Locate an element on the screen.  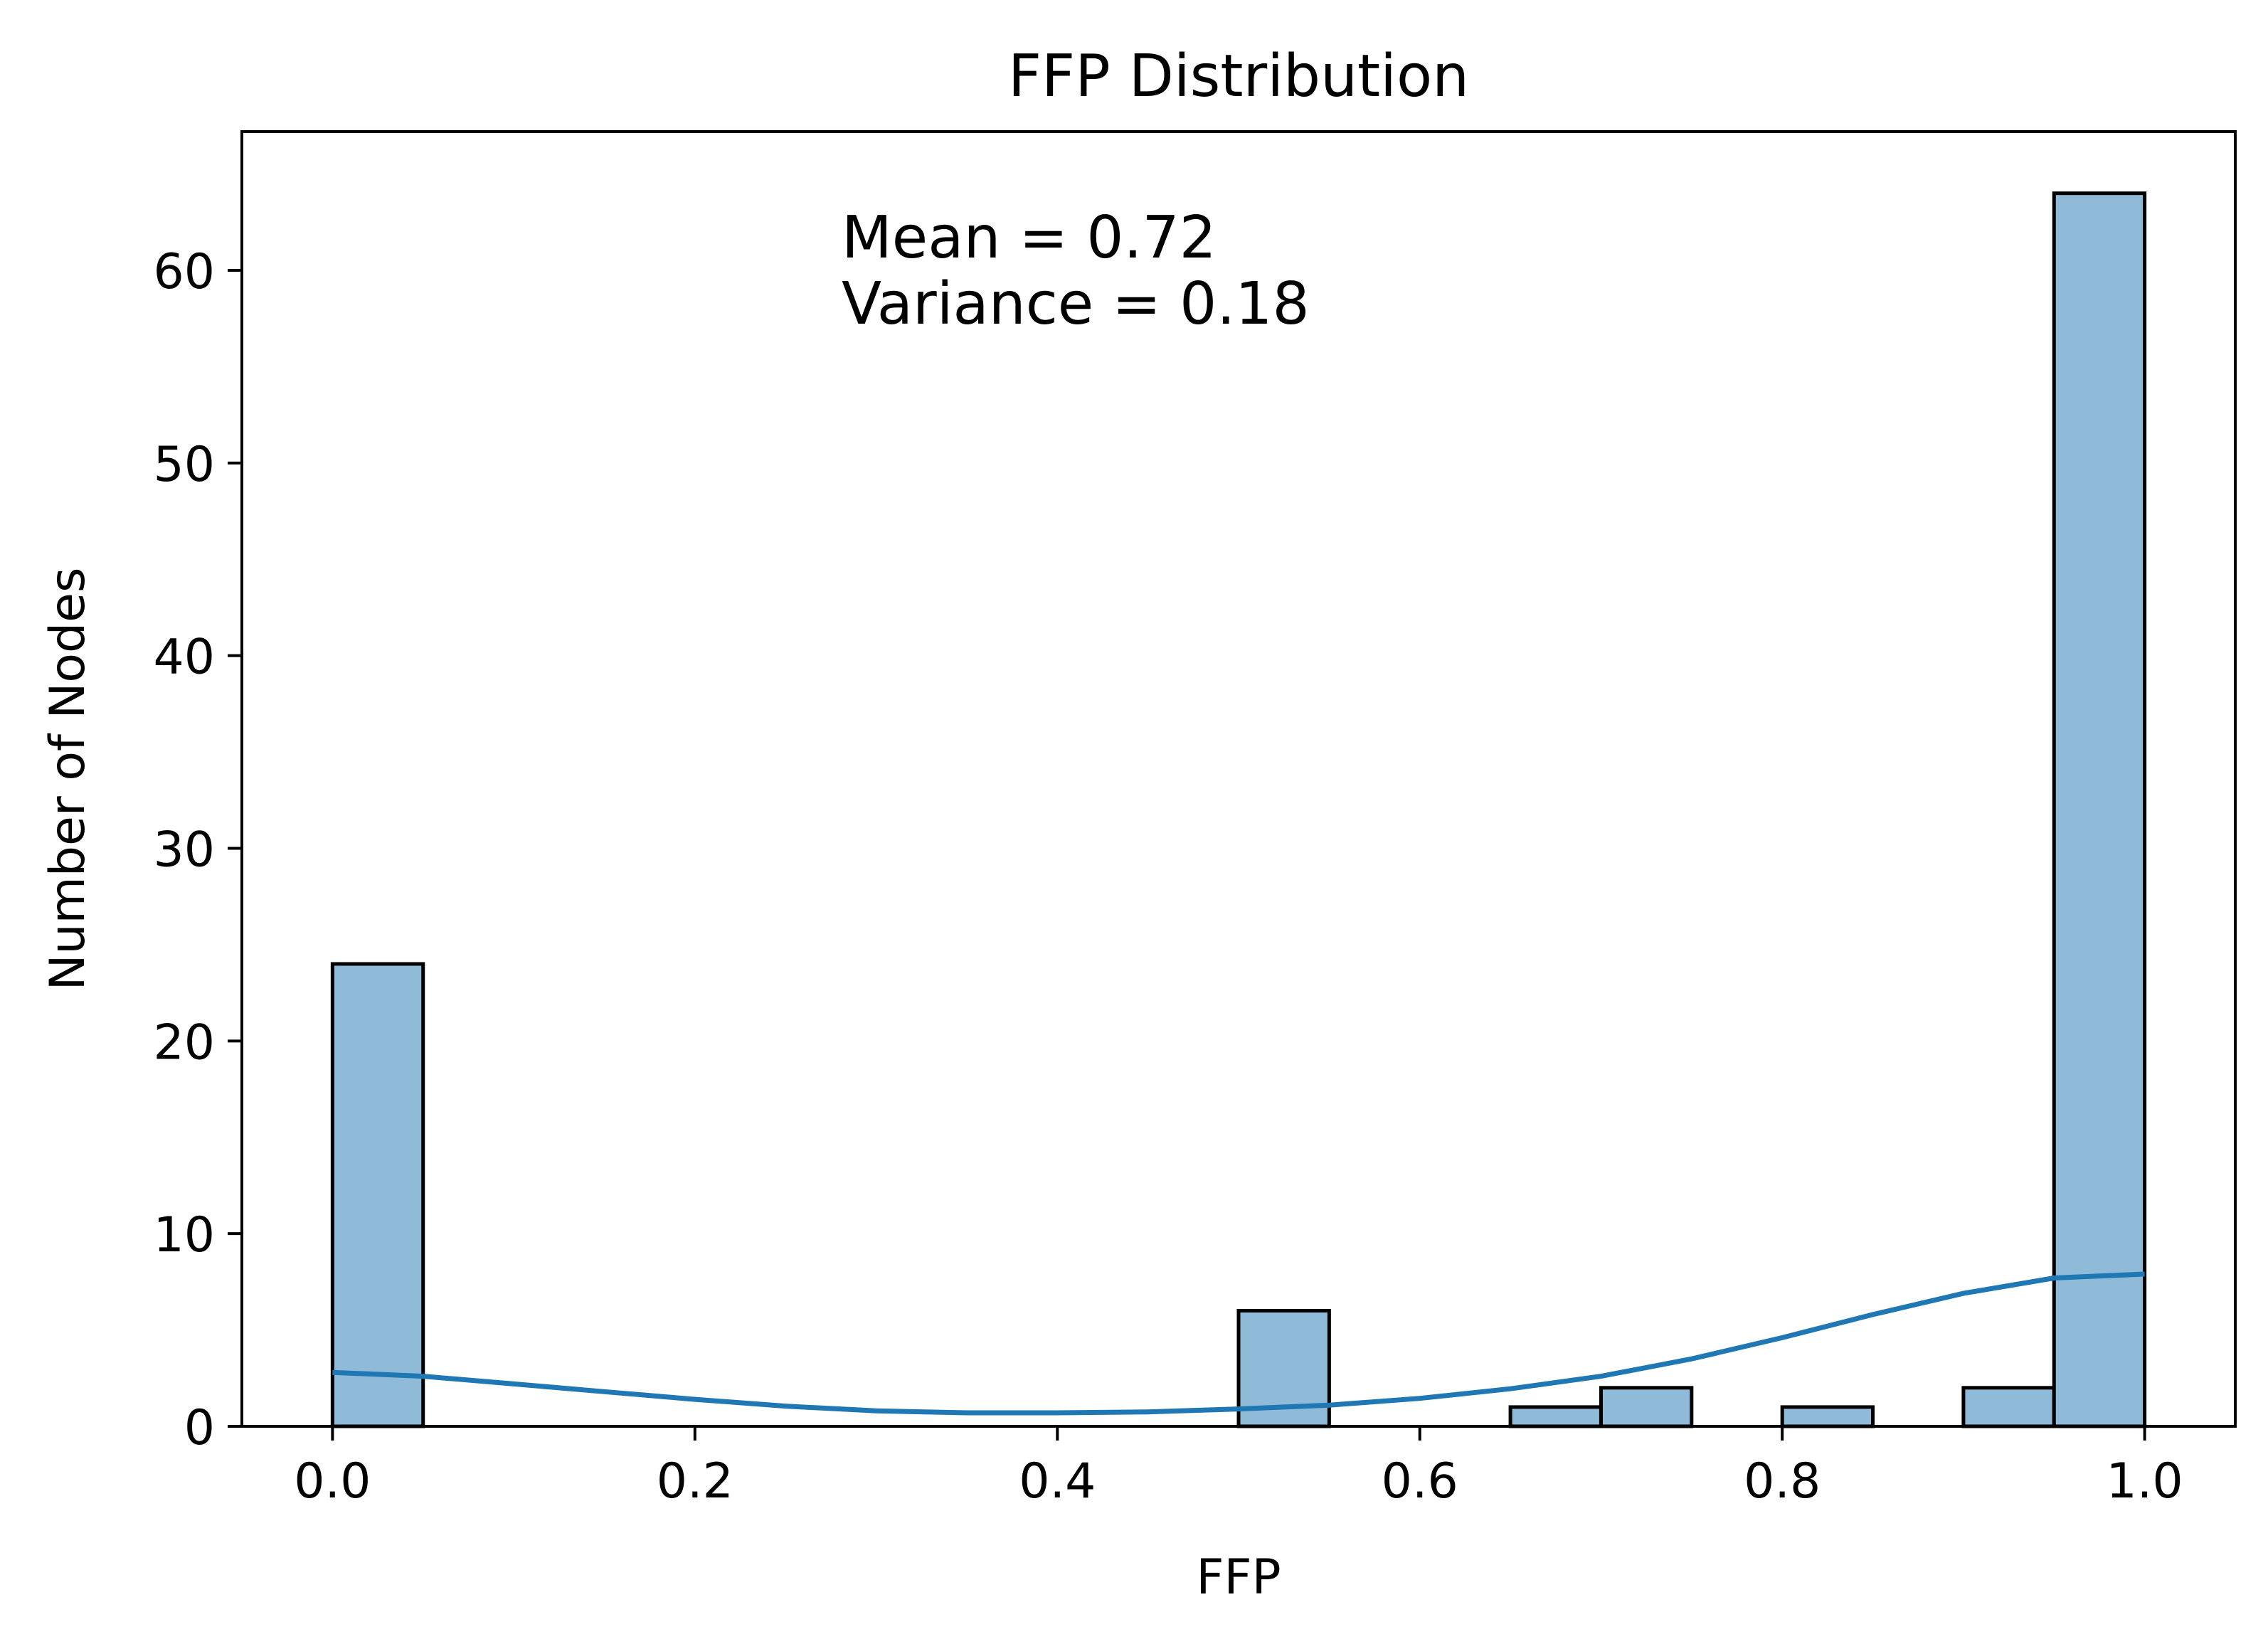
x-tick-label: 0.4 is located at coordinates (1057, 1481).